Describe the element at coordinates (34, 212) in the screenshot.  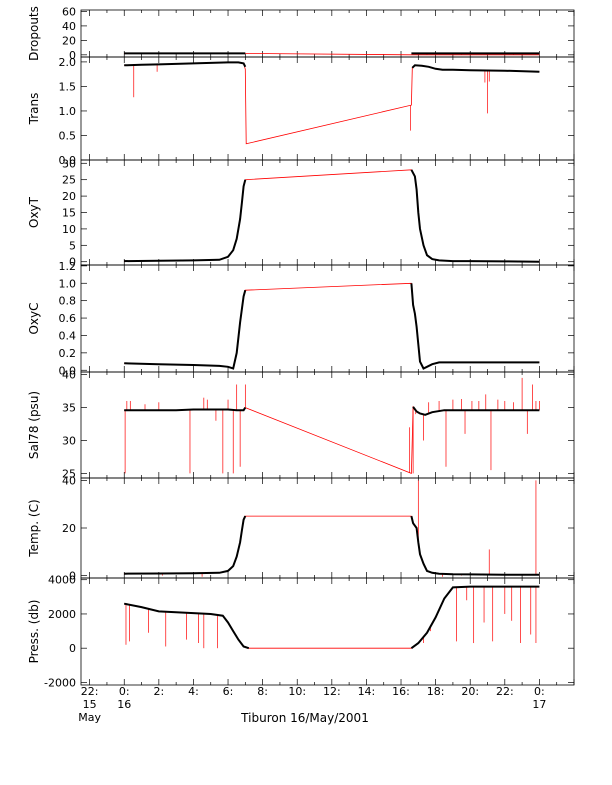
I see `y-axis-label: OxyT` at that location.